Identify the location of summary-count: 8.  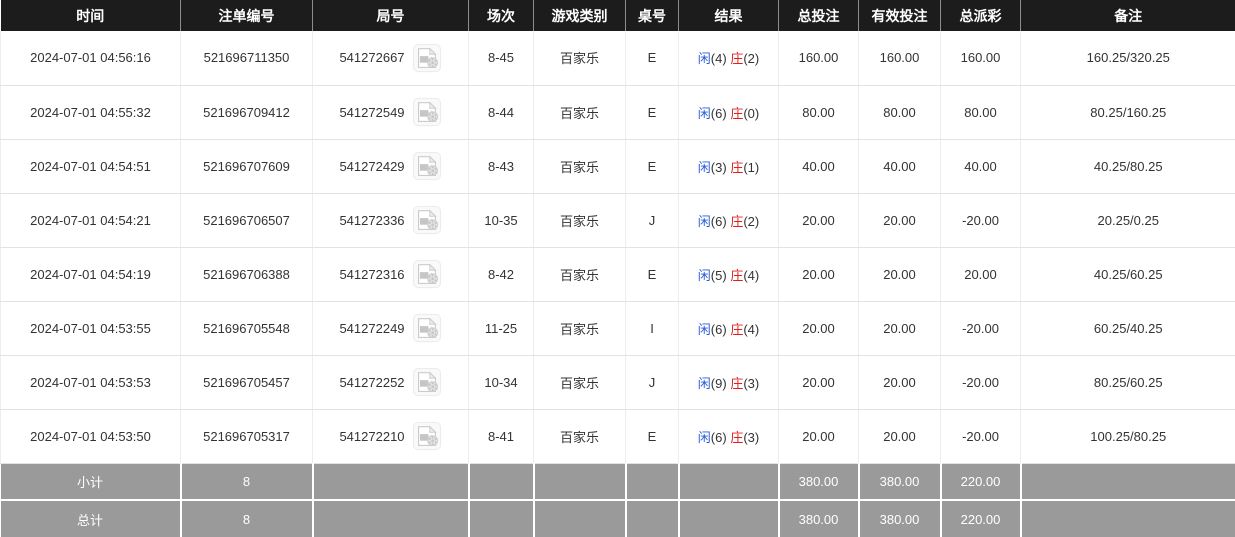
(247, 481).